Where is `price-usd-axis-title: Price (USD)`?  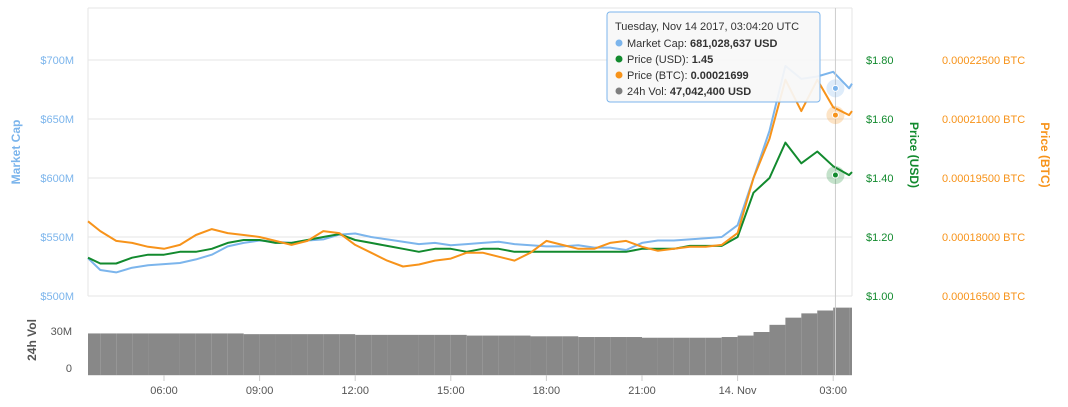 price-usd-axis-title: Price (USD) is located at coordinates (914, 155).